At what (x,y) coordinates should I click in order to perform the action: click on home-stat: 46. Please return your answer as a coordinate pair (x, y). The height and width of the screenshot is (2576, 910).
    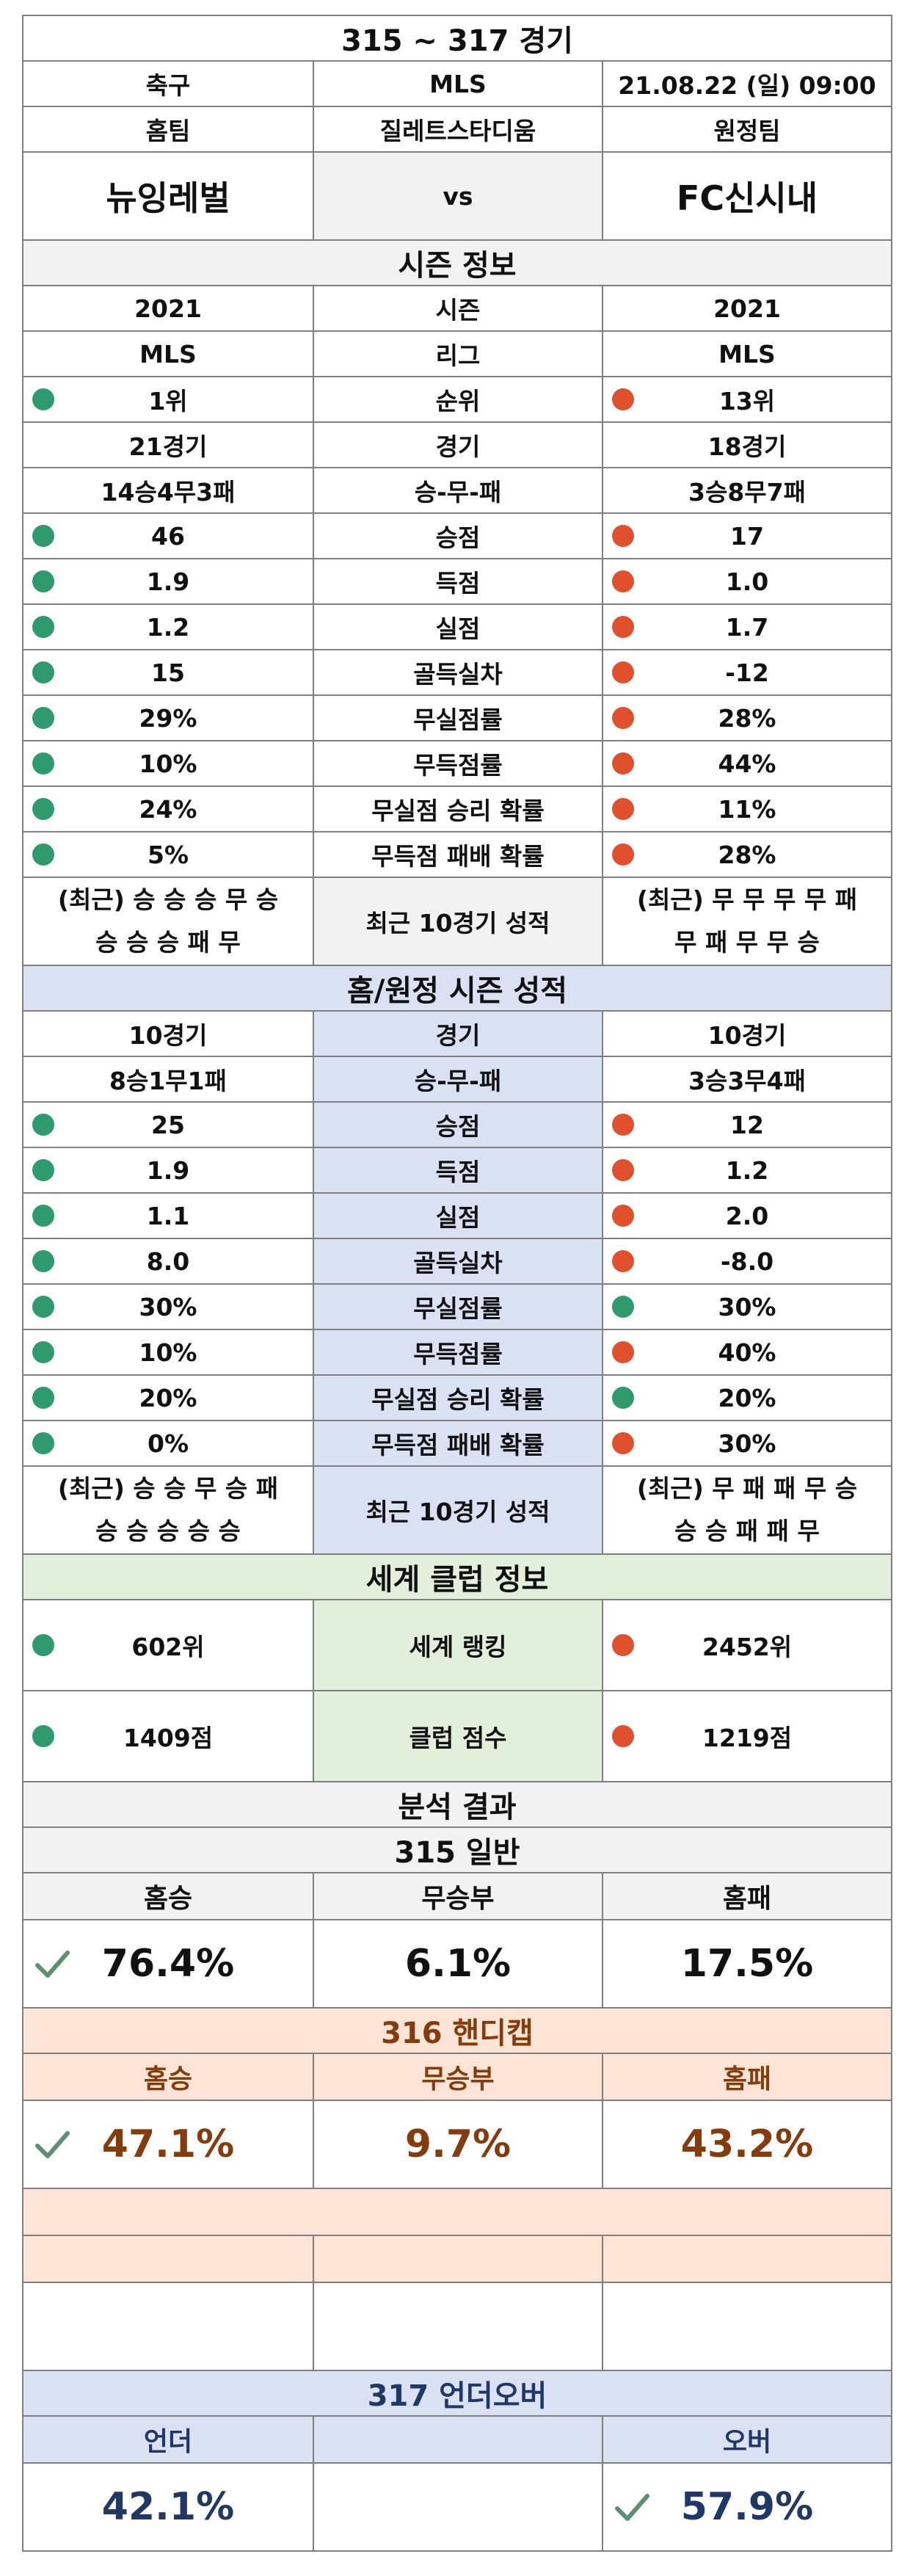
    Looking at the image, I should click on (168, 536).